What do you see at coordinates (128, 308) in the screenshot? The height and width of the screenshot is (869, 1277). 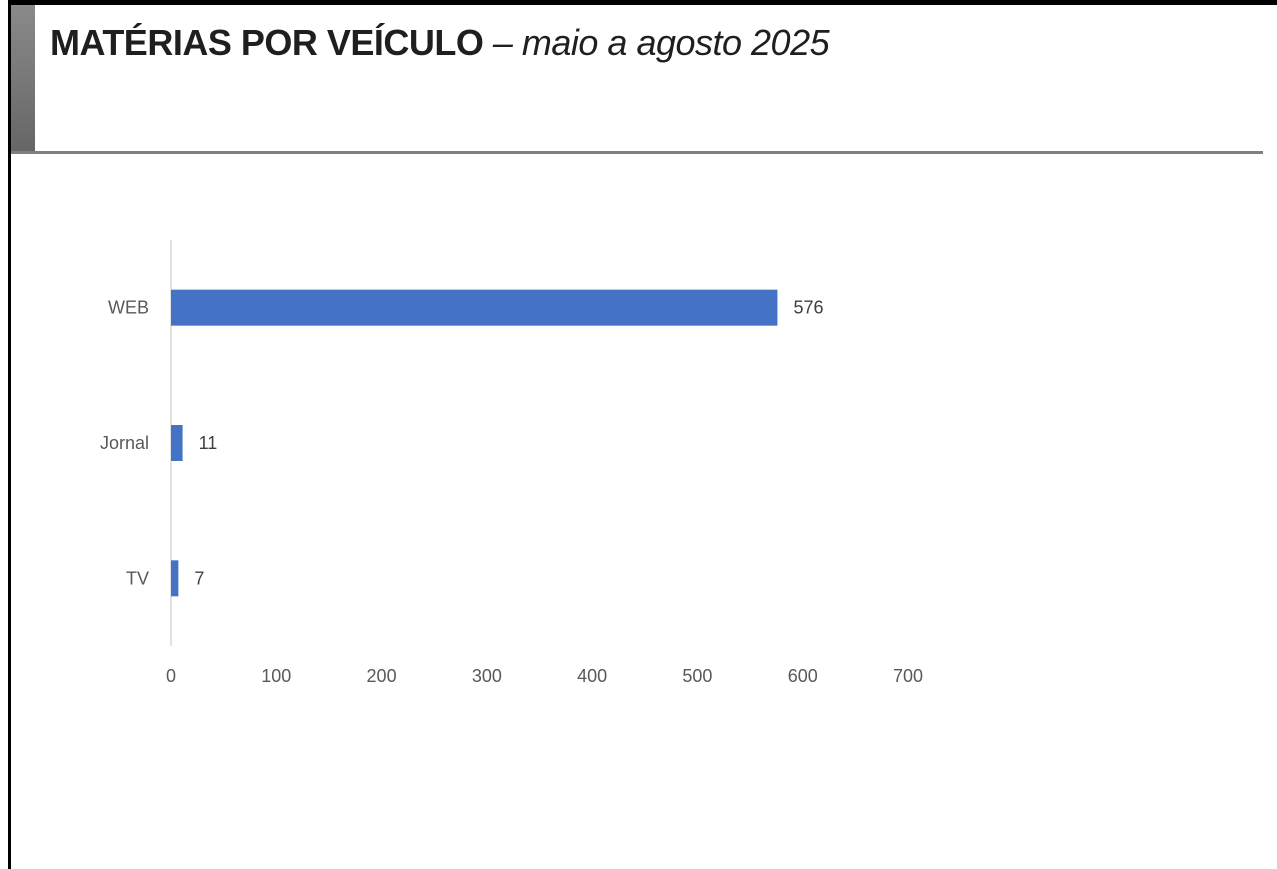 I see `category-label-web: WEB` at bounding box center [128, 308].